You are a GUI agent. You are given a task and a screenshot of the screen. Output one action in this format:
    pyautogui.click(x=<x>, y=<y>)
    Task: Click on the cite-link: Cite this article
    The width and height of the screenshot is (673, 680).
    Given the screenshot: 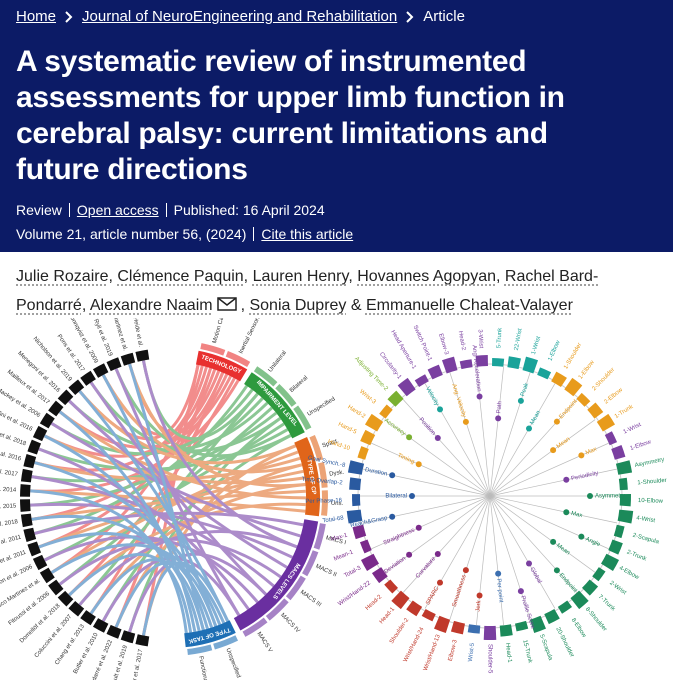 What is the action you would take?
    pyautogui.click(x=306, y=234)
    